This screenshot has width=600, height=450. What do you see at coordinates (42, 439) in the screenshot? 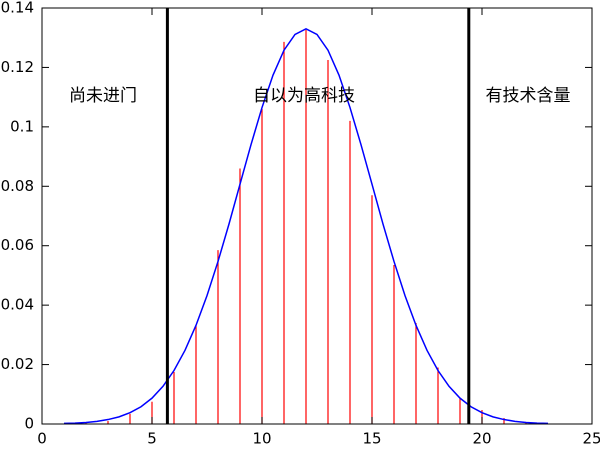
I see `x-tick-label: 0` at bounding box center [42, 439].